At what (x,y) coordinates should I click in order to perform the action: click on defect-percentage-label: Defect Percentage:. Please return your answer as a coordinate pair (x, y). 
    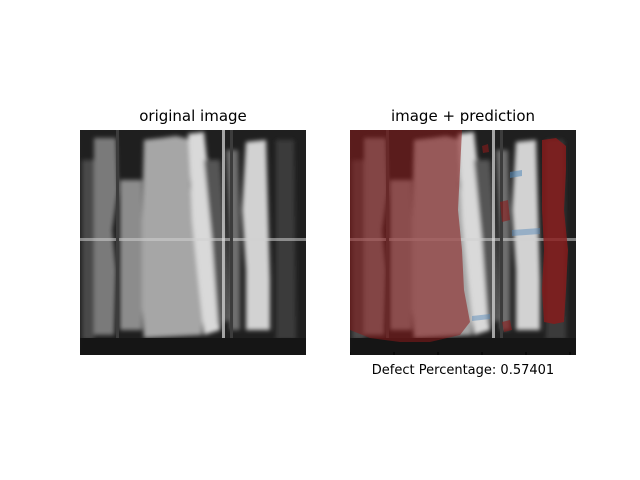
    Looking at the image, I should click on (434, 370).